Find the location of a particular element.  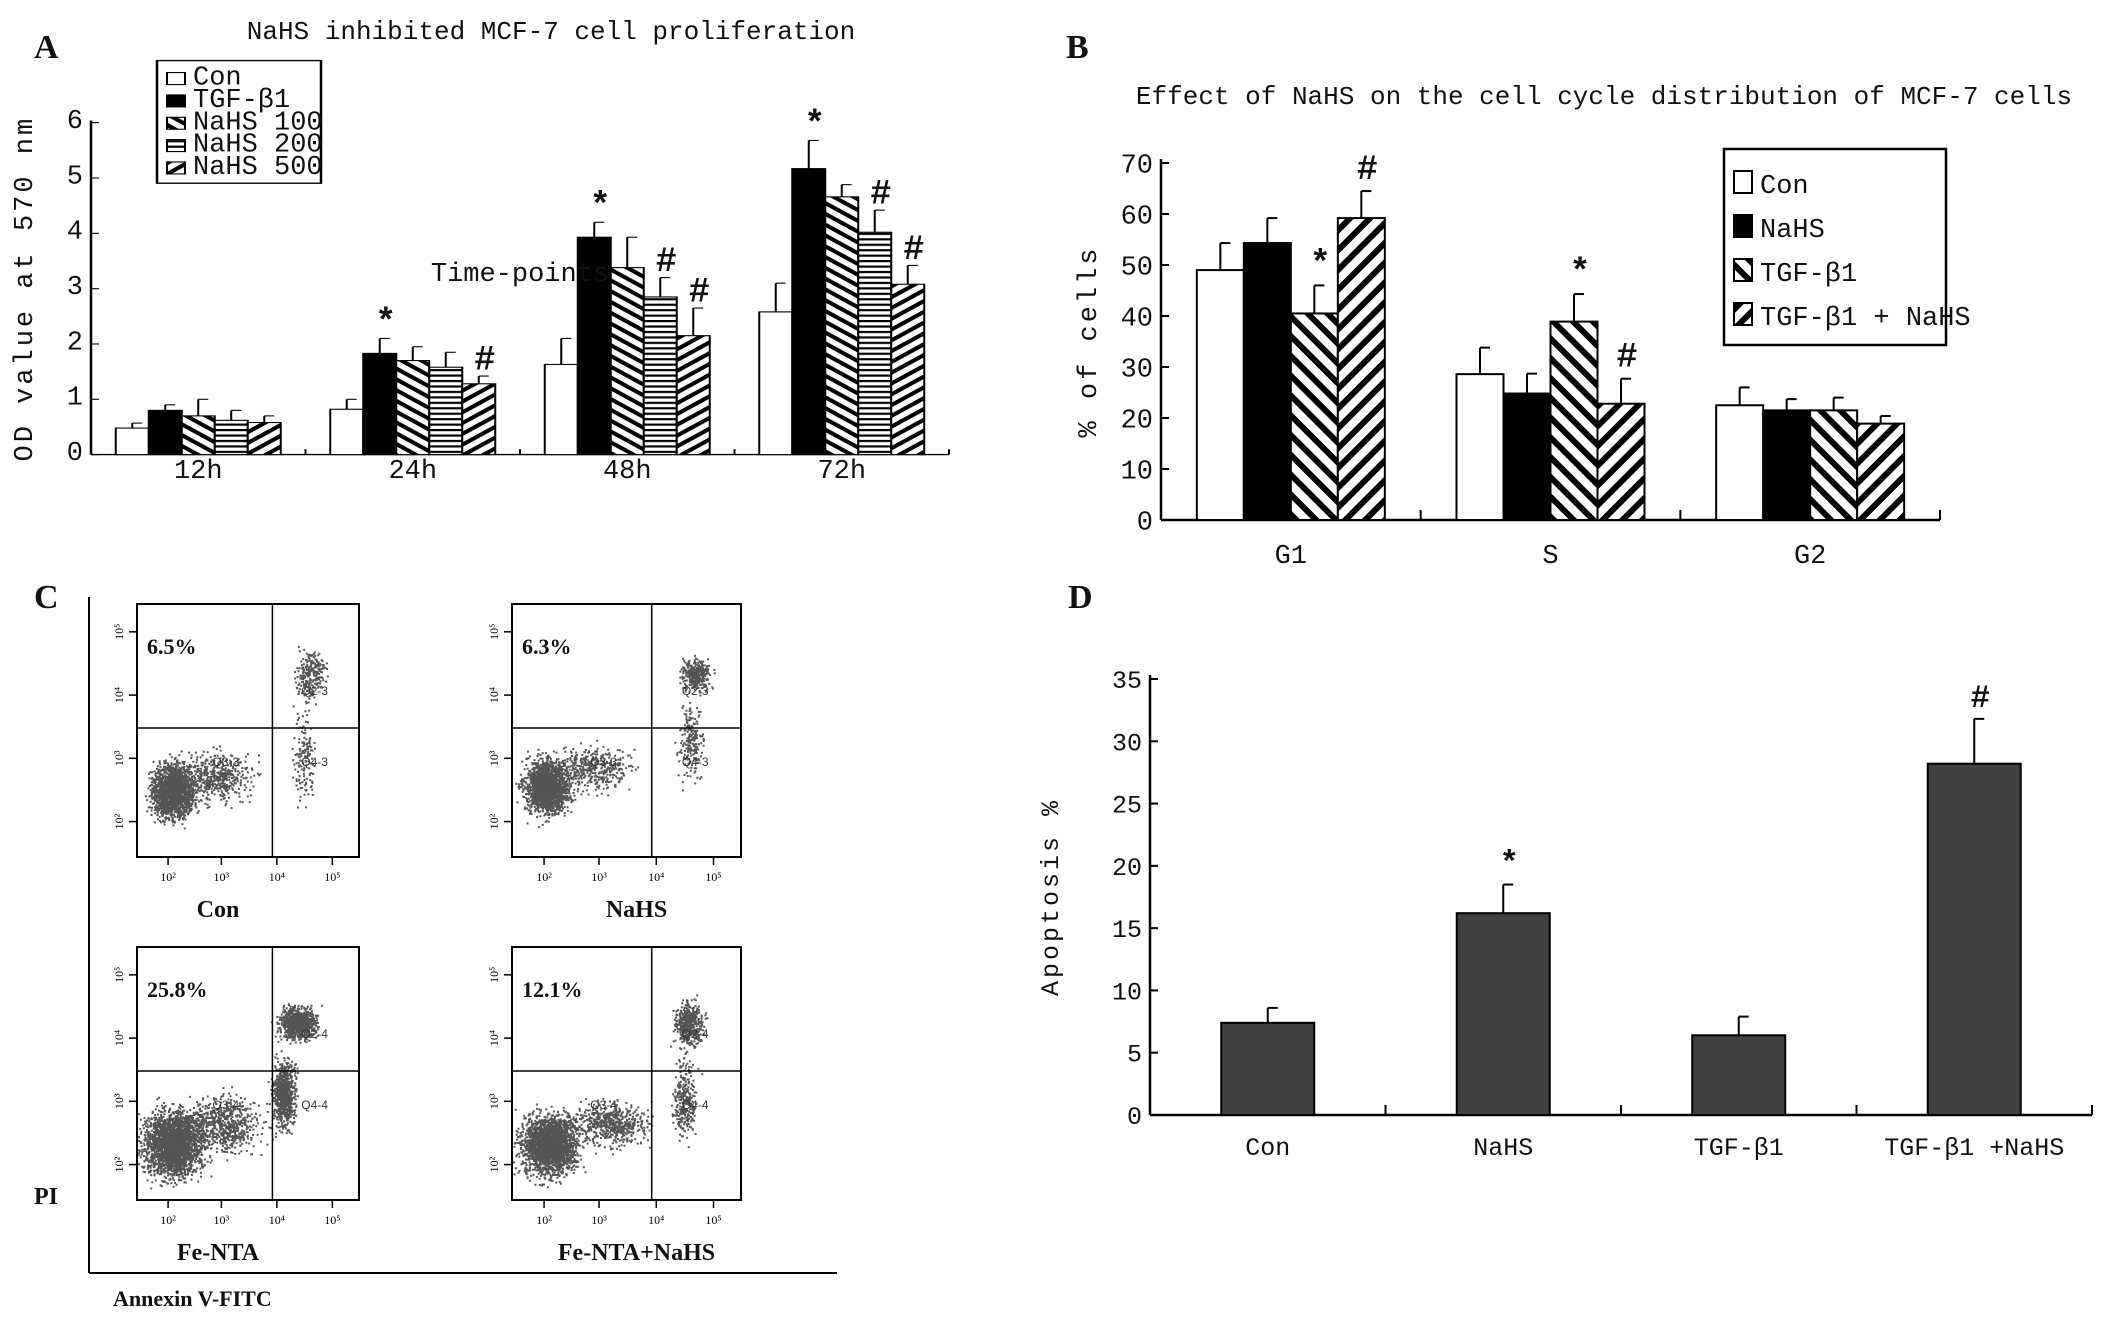

x-tick-label: 10⁴ is located at coordinates (656, 877).